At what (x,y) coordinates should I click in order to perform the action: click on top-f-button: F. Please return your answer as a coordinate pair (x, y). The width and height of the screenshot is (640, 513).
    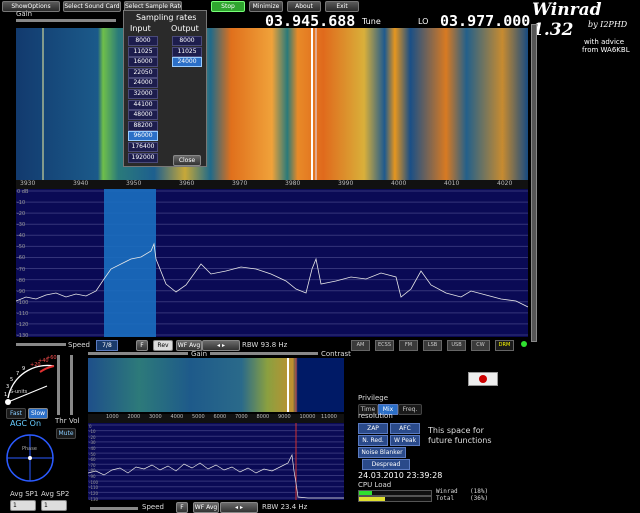
    Looking at the image, I should click on (142, 345).